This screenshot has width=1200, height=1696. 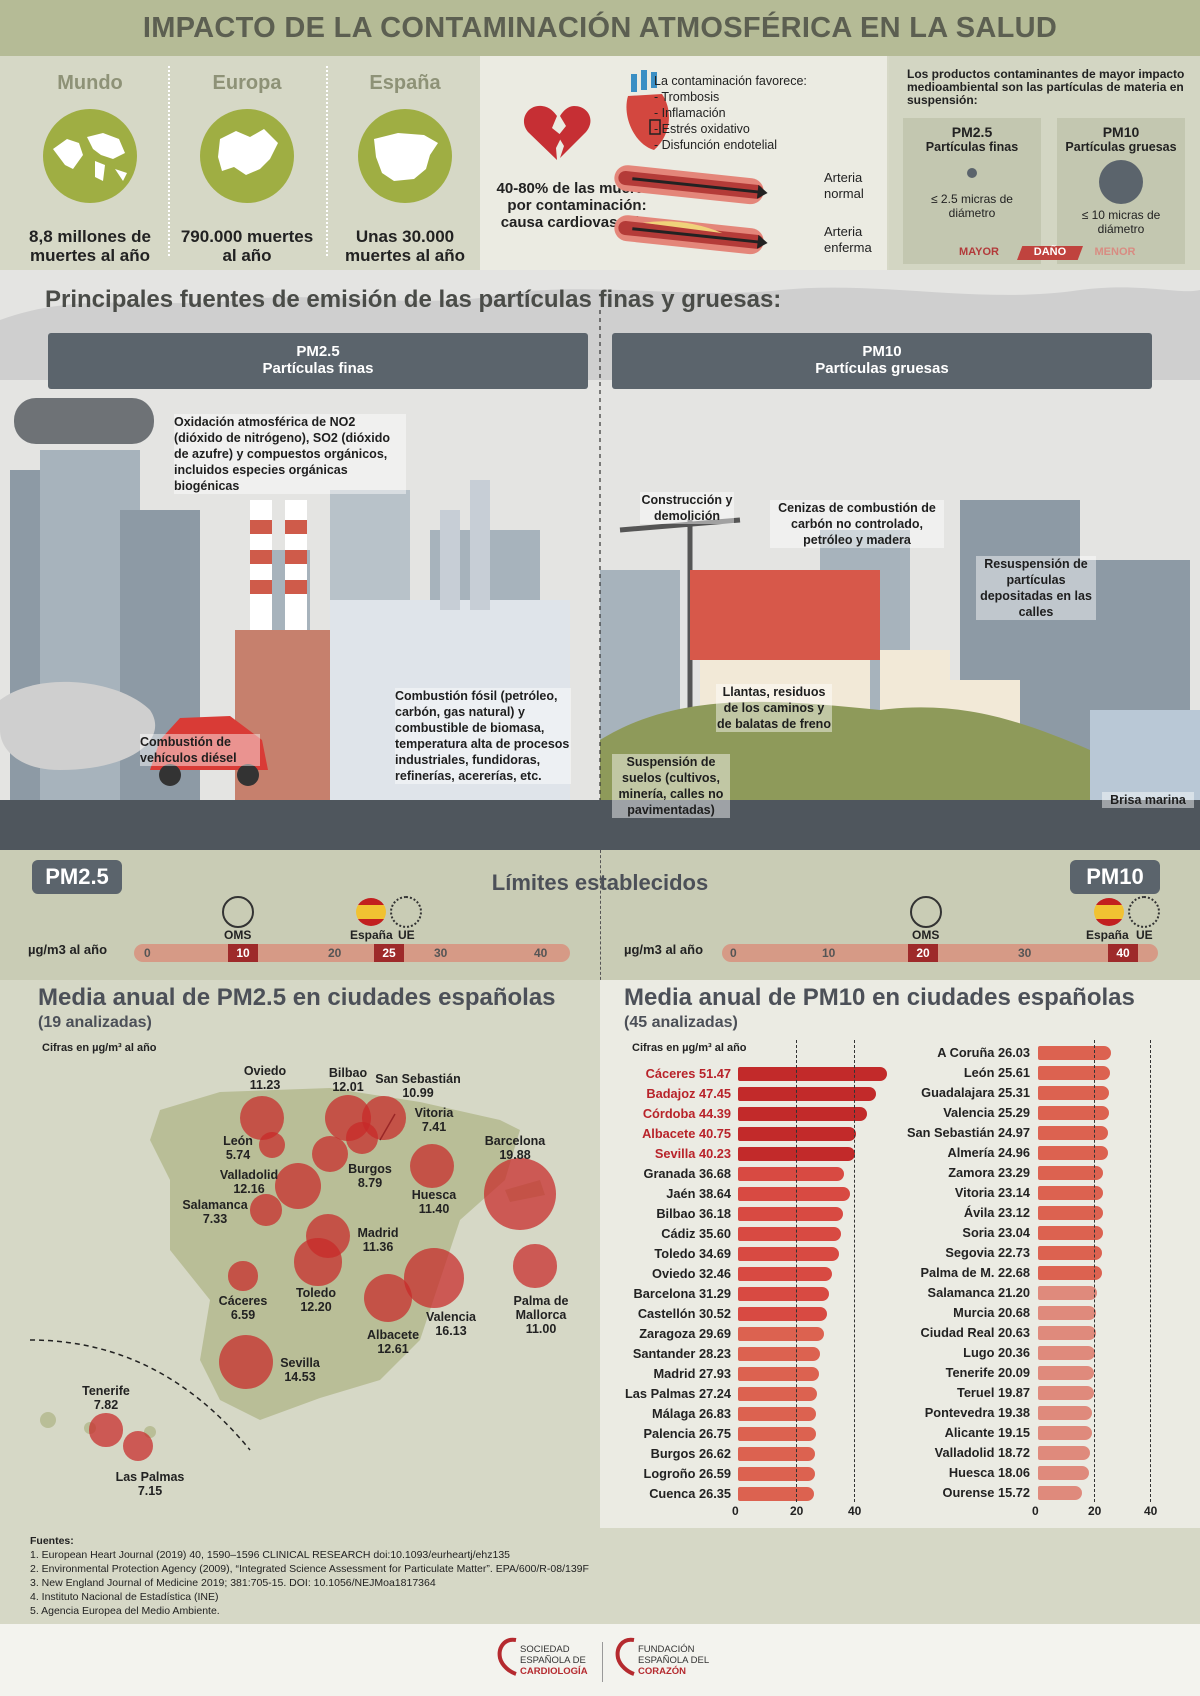 What do you see at coordinates (996, 1352) in the screenshot?
I see `pm10-bar-label: Lugo 20.36` at bounding box center [996, 1352].